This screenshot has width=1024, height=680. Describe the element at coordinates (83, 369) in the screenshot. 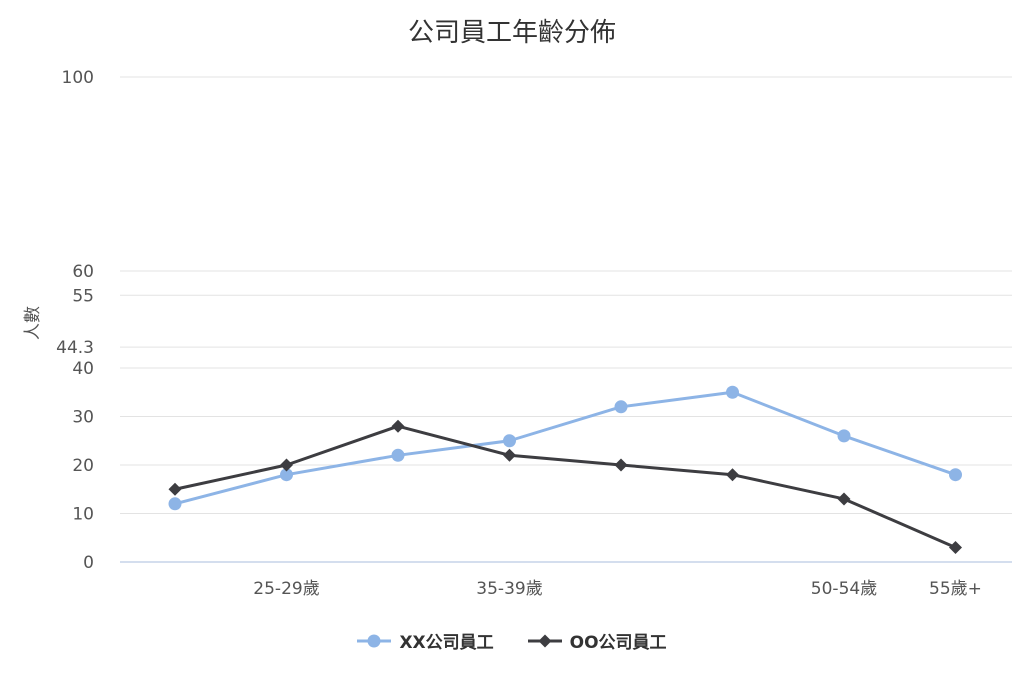

I see `y-tick-label: 40` at that location.